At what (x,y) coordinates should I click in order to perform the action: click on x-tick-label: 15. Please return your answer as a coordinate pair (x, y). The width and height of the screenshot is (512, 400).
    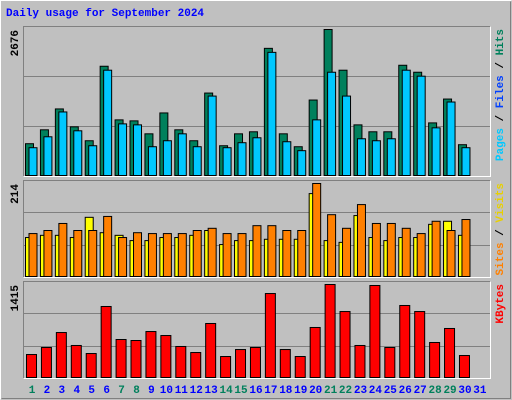
    Looking at the image, I should click on (241, 391).